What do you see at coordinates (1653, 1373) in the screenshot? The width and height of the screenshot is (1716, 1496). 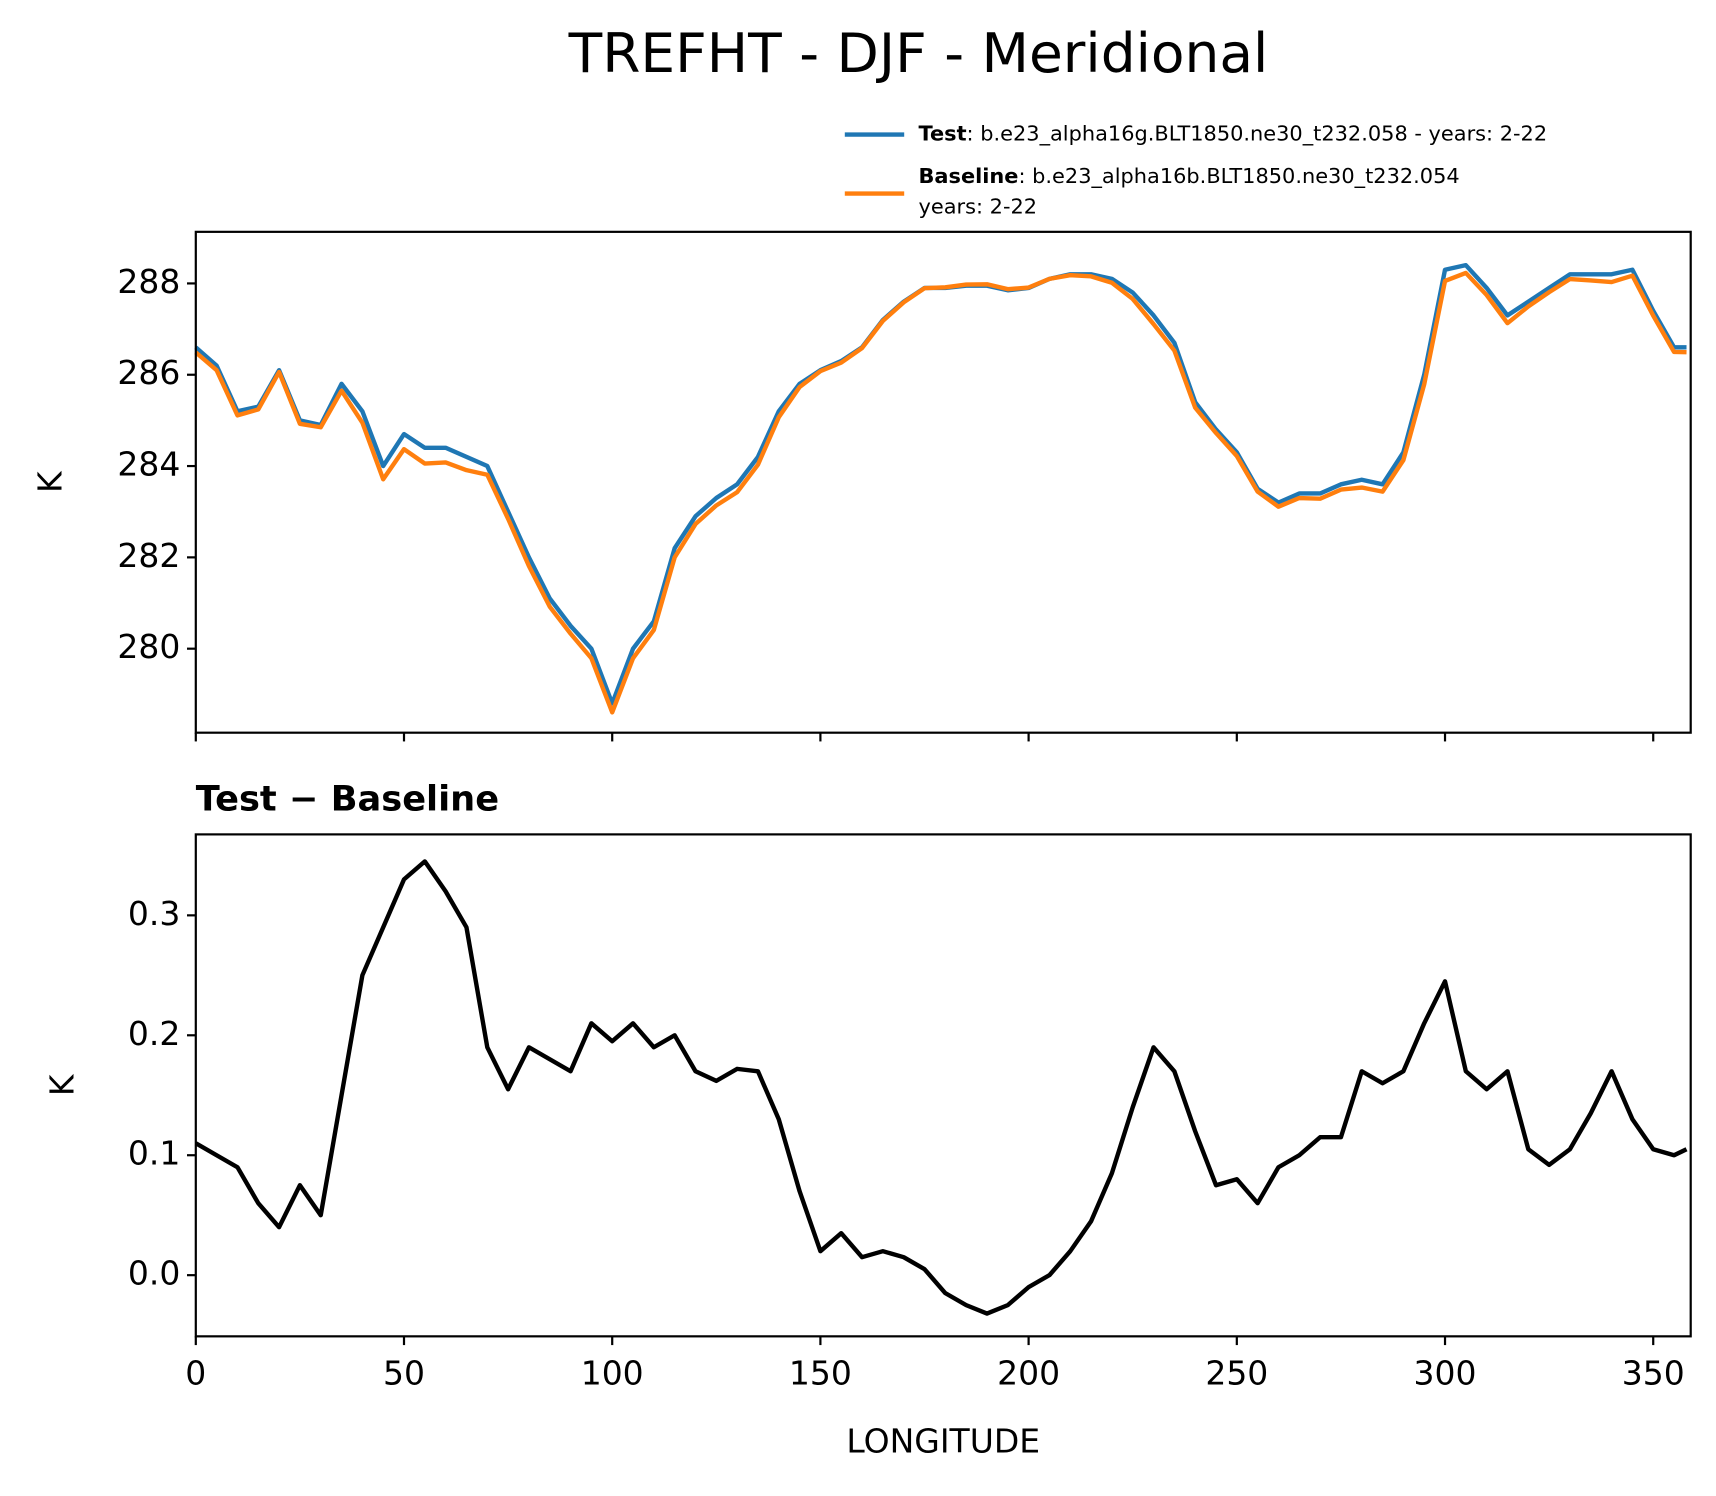 I see `x-tick-label: 350` at bounding box center [1653, 1373].